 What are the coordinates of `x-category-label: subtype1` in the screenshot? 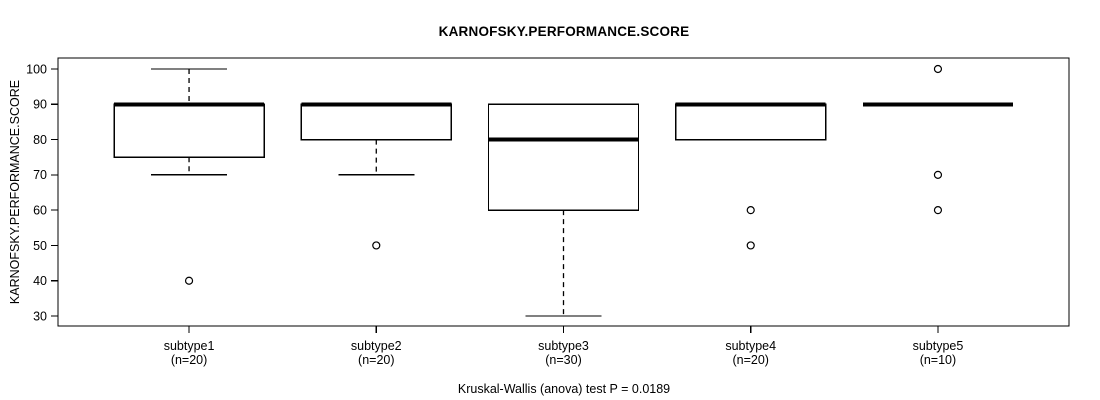 It's located at (189, 346).